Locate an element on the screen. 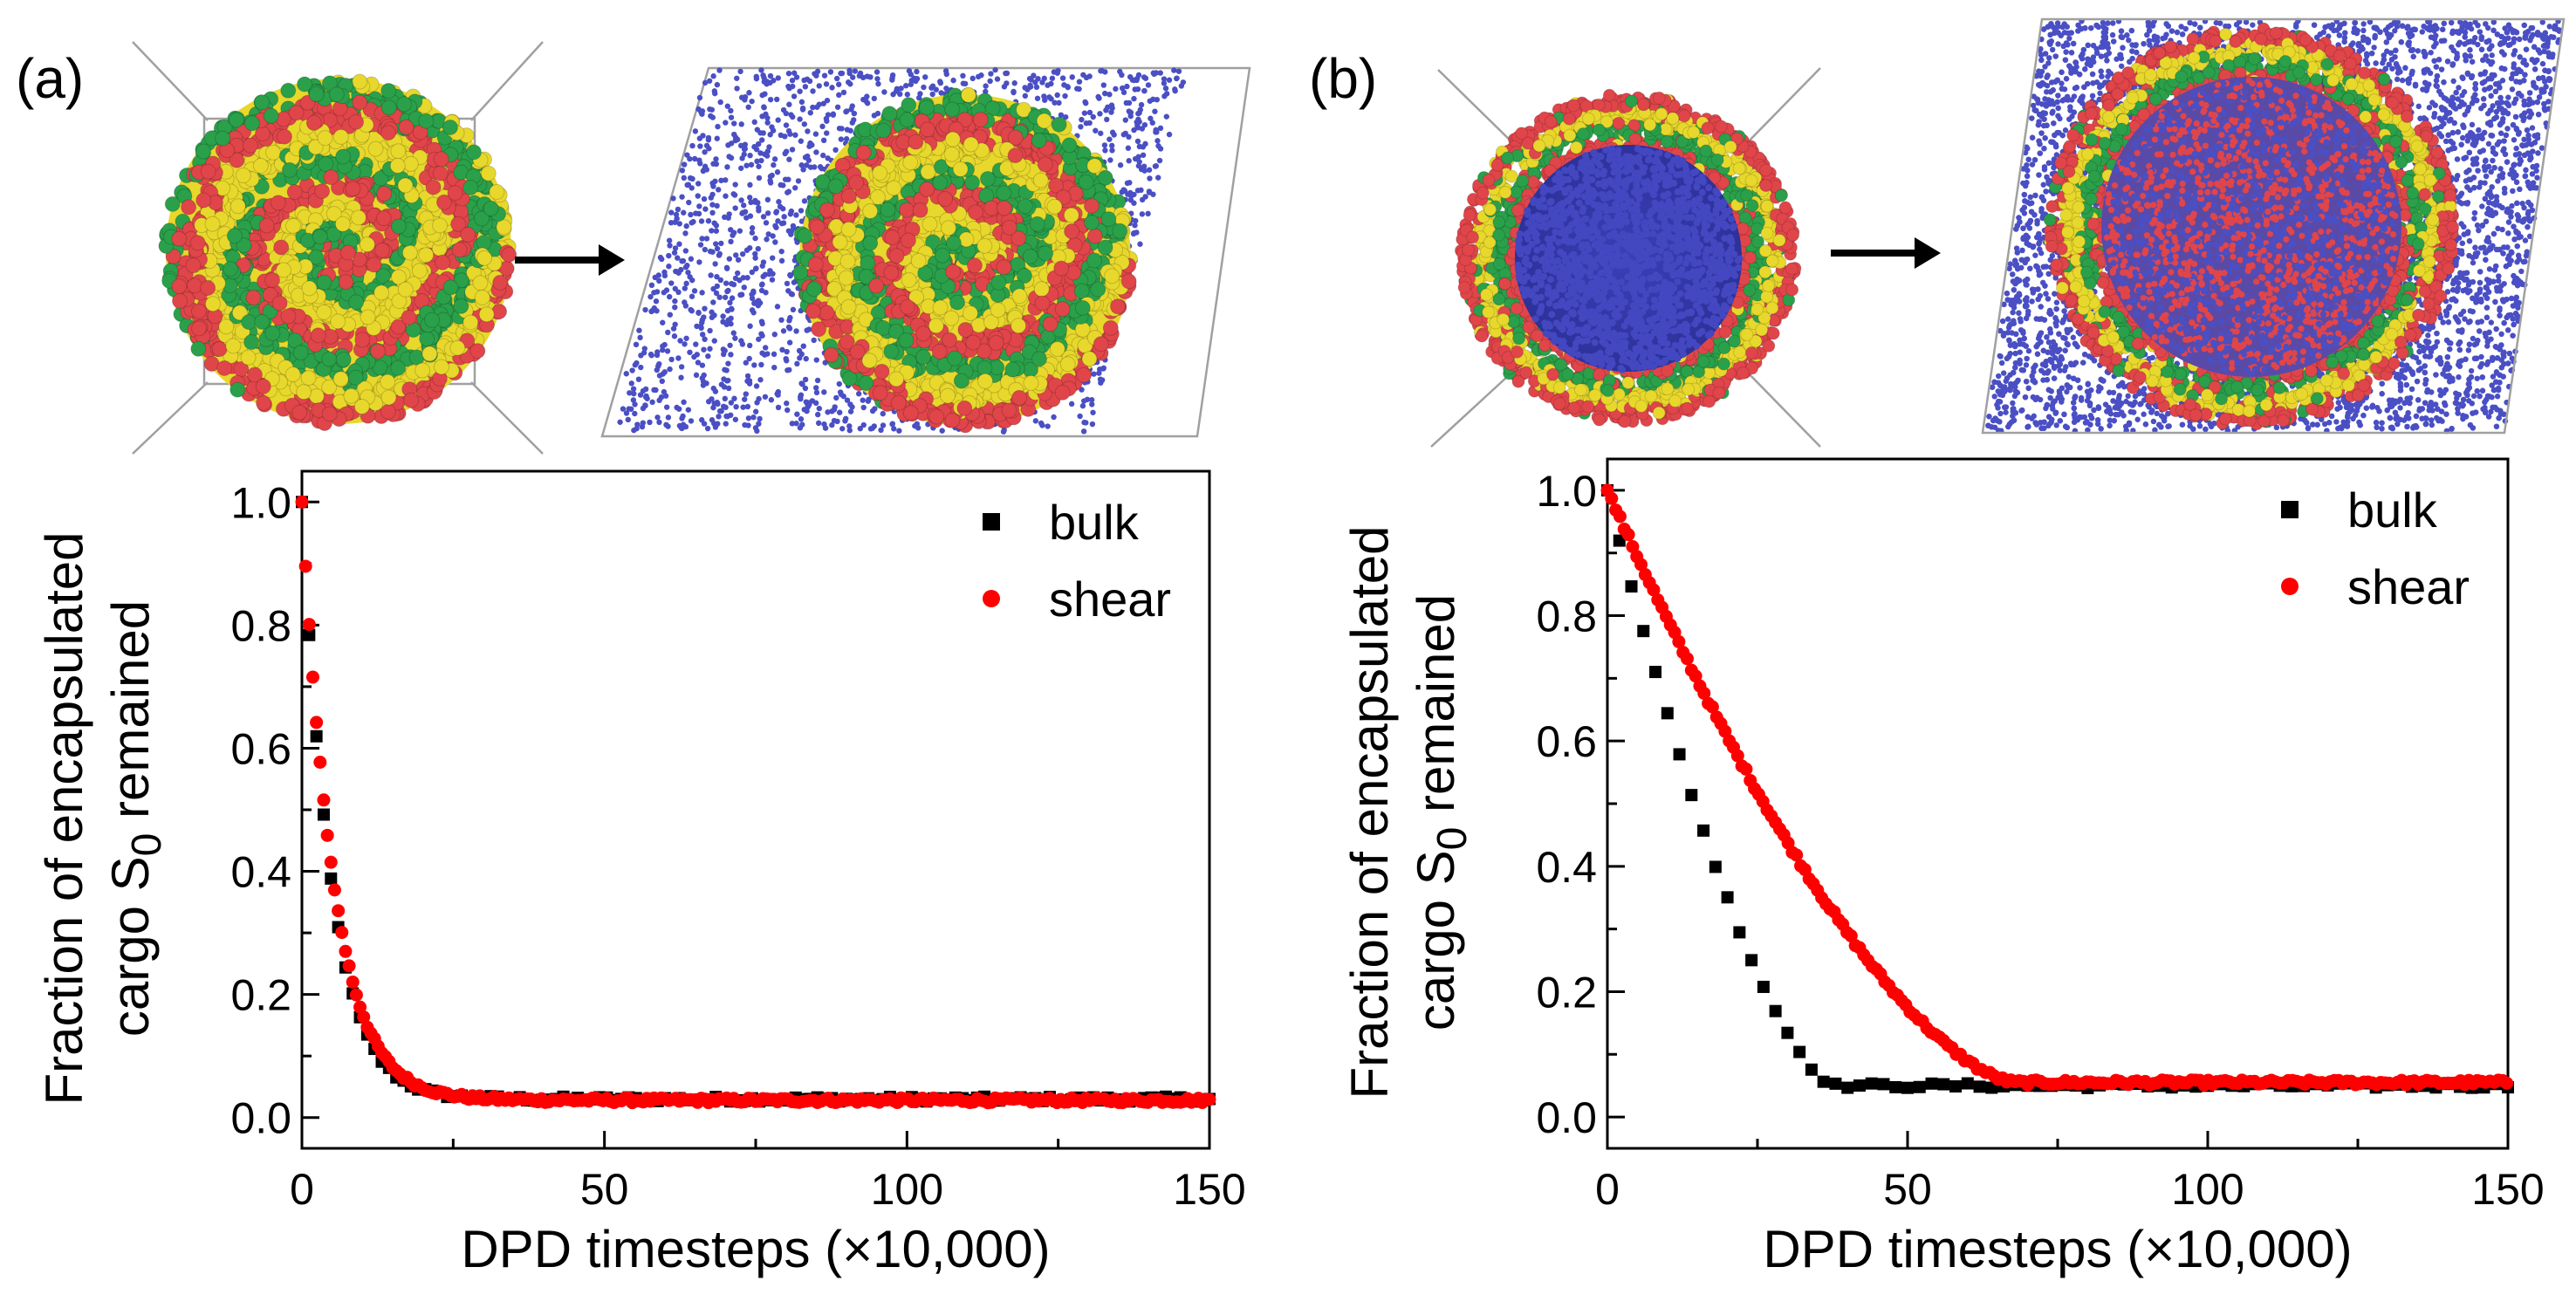 This screenshot has width=2576, height=1315. y-tick-label: 0.6 is located at coordinates (1567, 742).